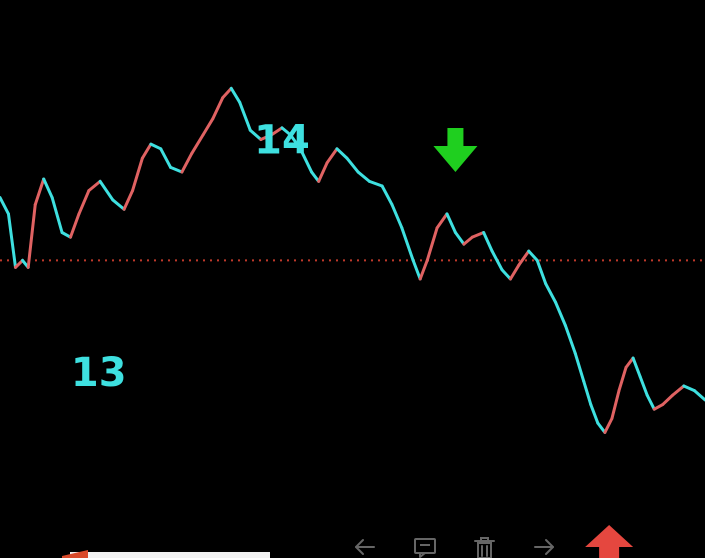  I want to click on bottom-toolbar, so click(308, 547).